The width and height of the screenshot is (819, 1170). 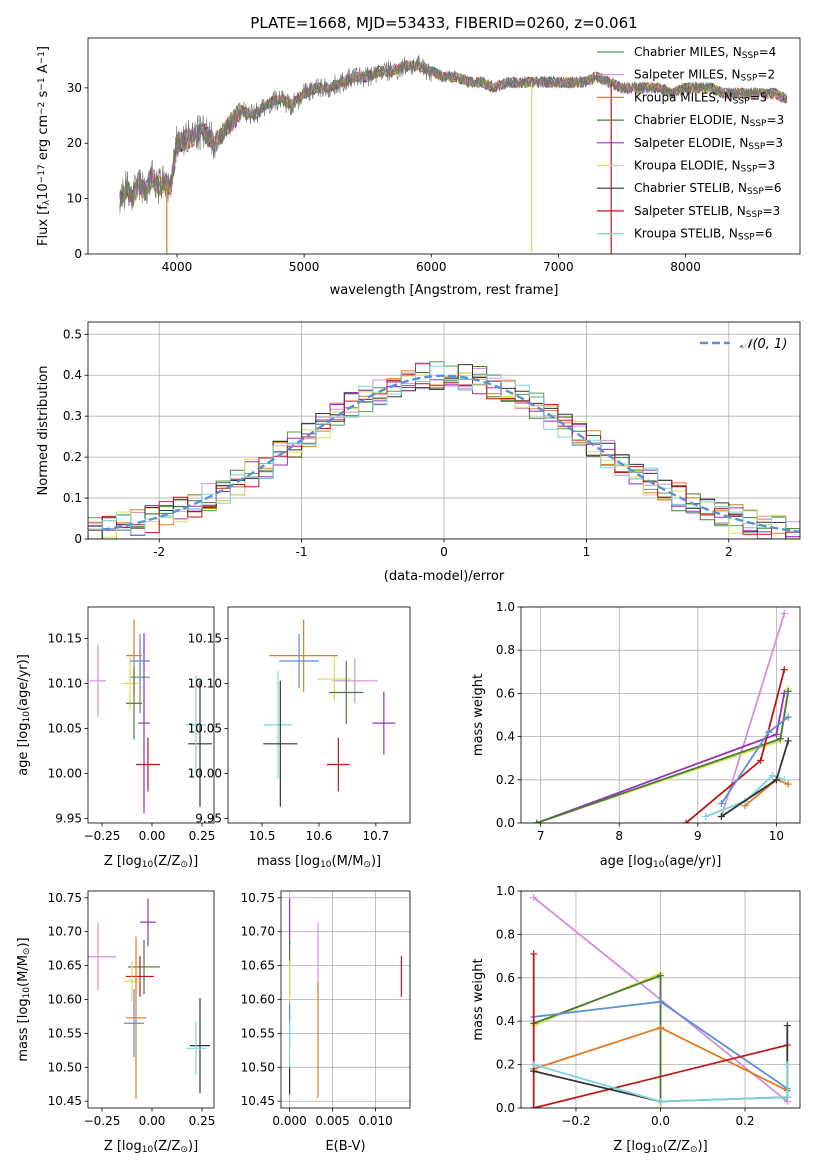 What do you see at coordinates (764, 234) in the screenshot?
I see `label-part: =6` at bounding box center [764, 234].